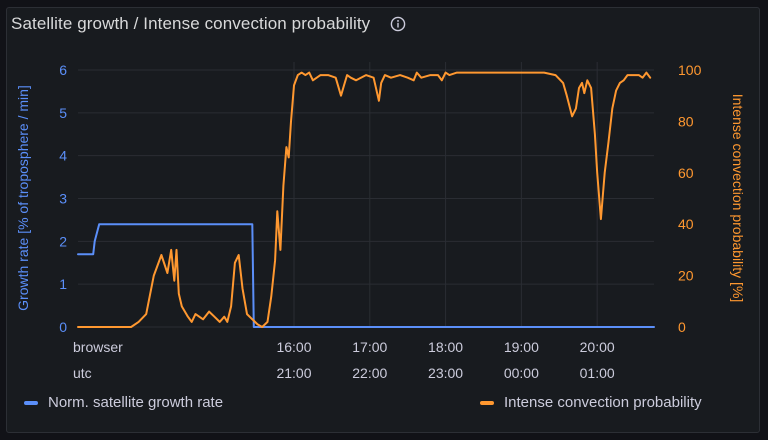  I want to click on x-axis-timezone-label: browser, so click(98, 347).